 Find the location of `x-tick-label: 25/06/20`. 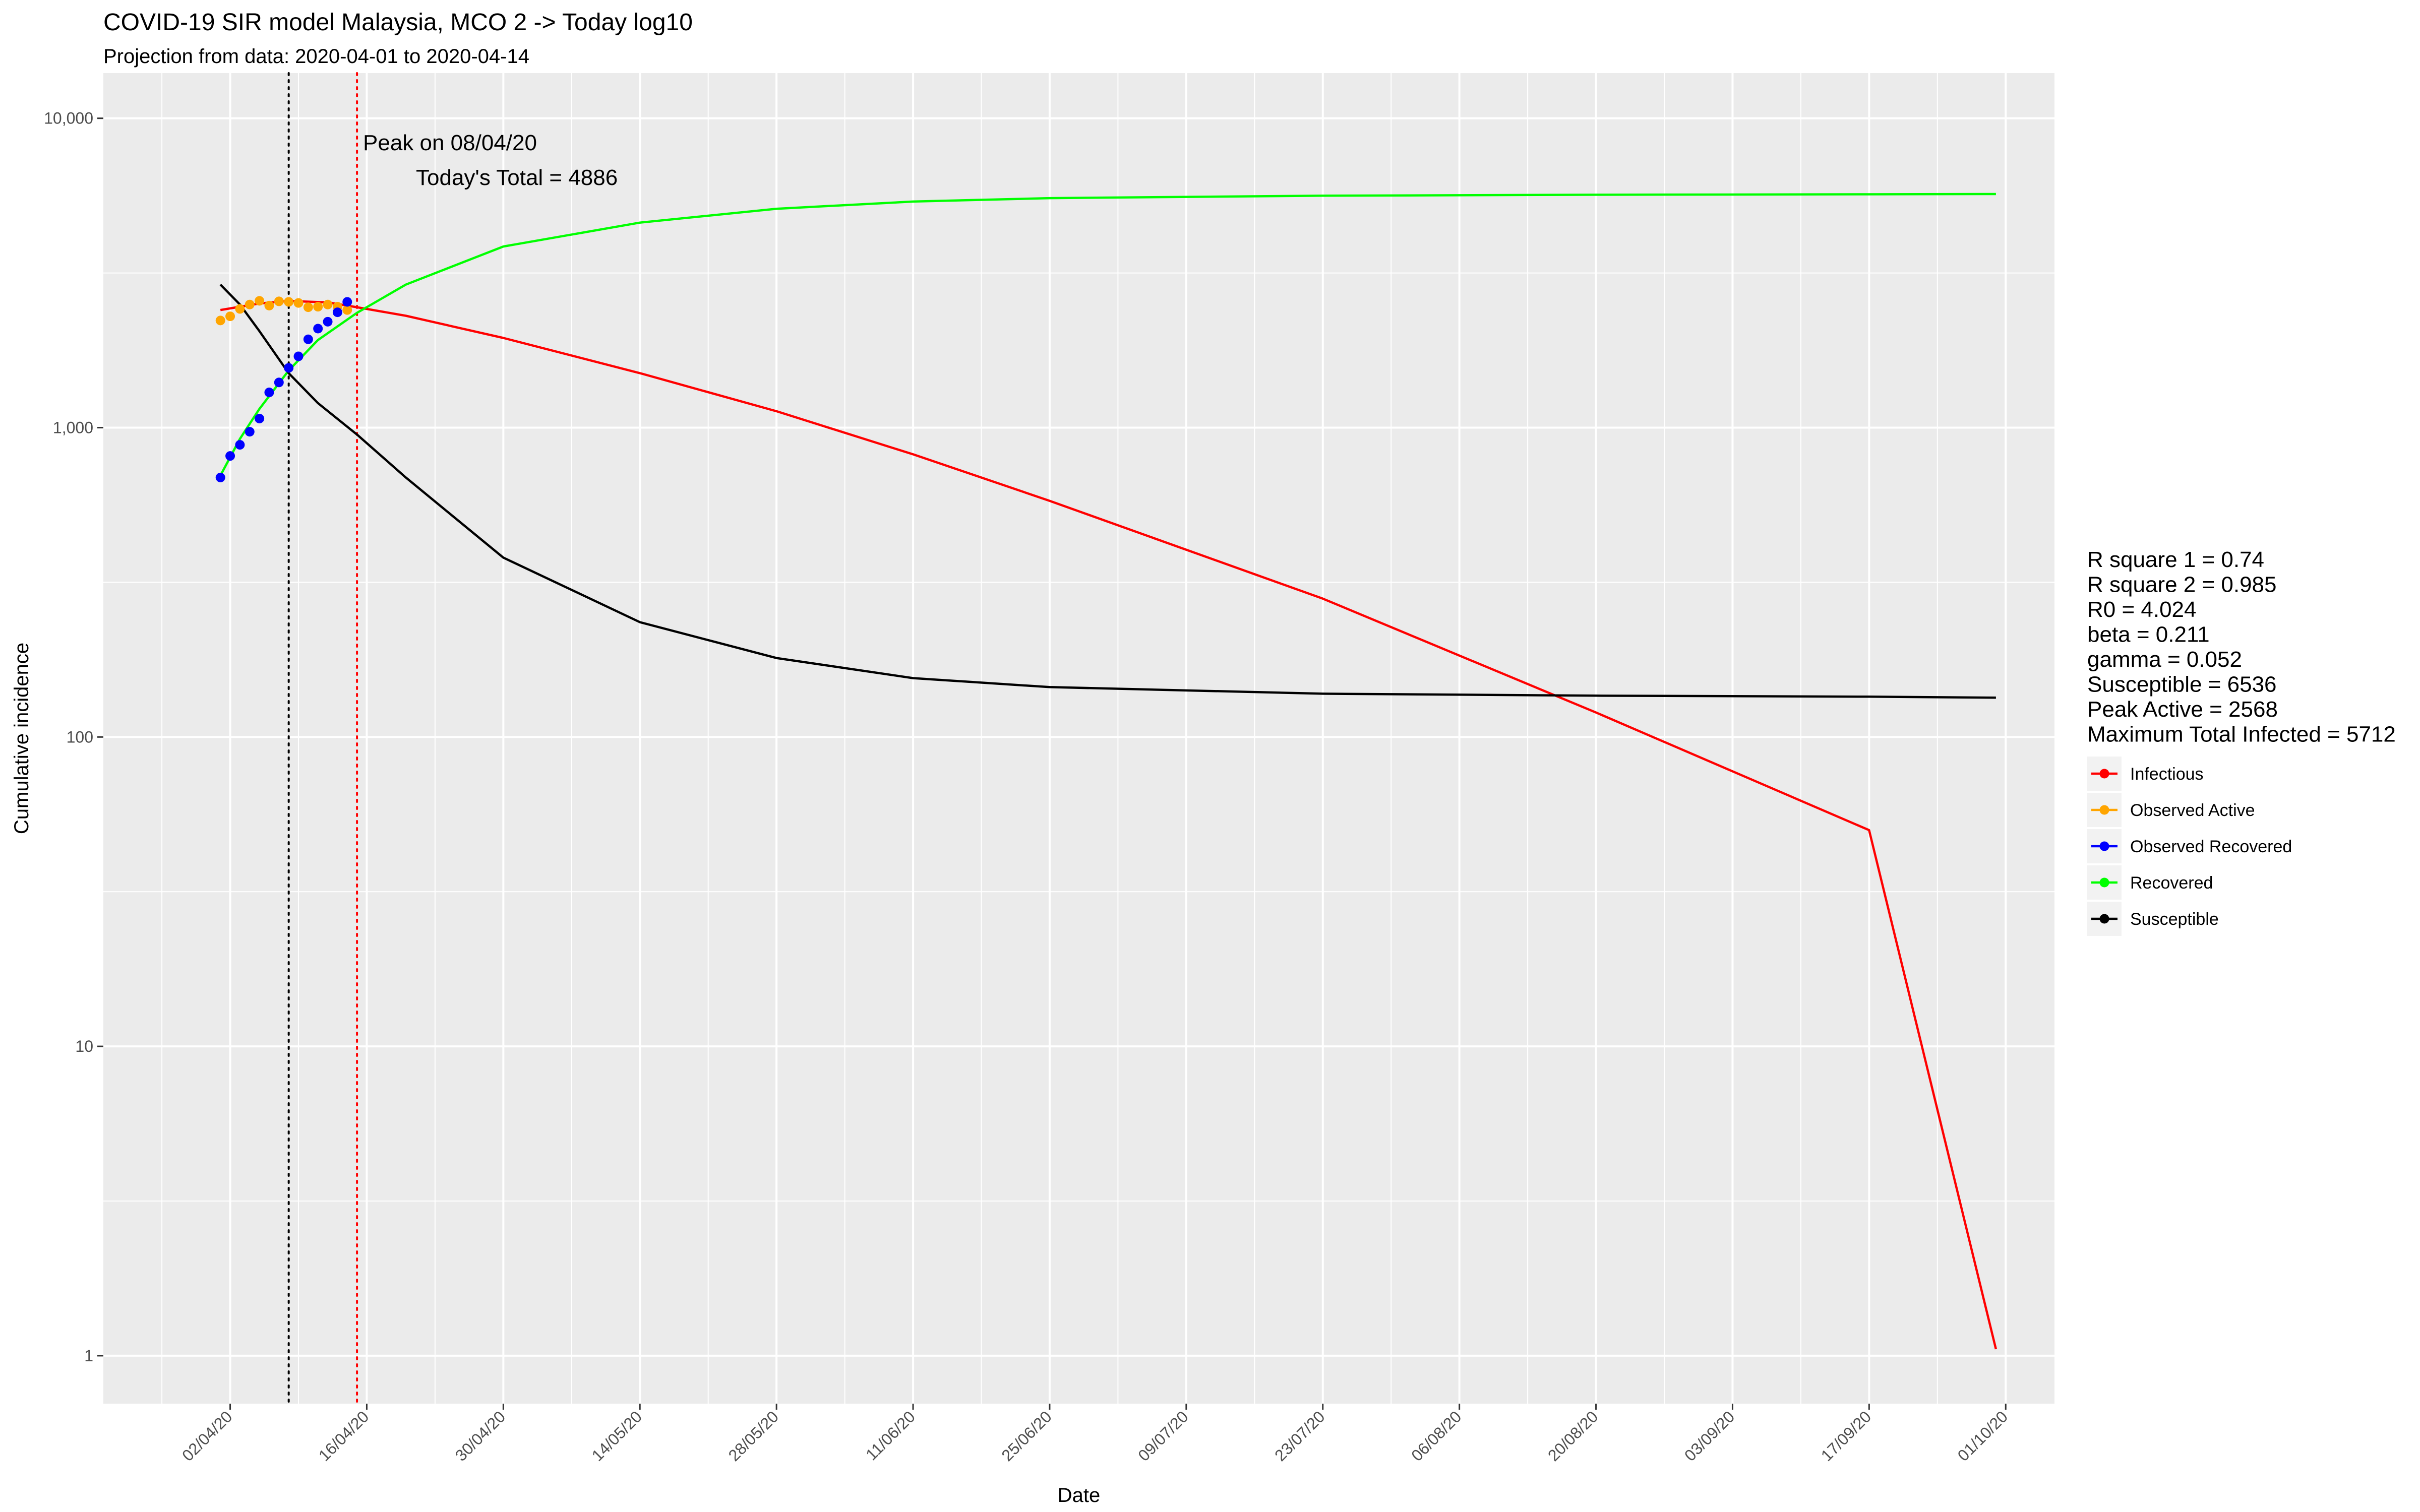

x-tick-label: 25/06/20 is located at coordinates (1026, 1436).